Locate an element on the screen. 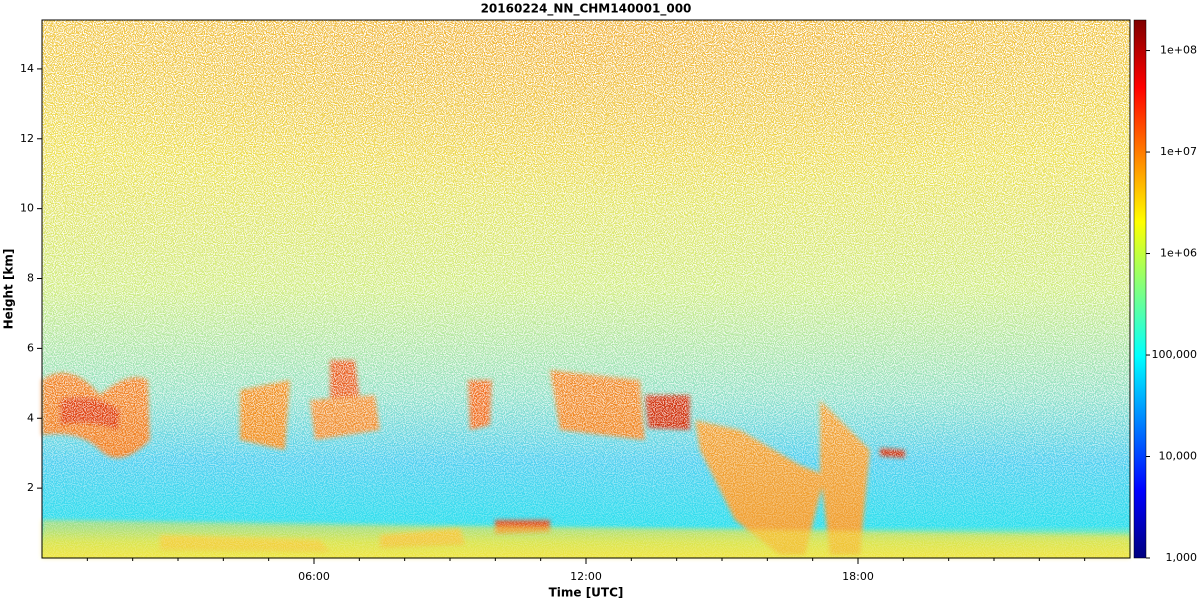  chart-title: 20160224_NN_CHM140001_000 is located at coordinates (586, 9).